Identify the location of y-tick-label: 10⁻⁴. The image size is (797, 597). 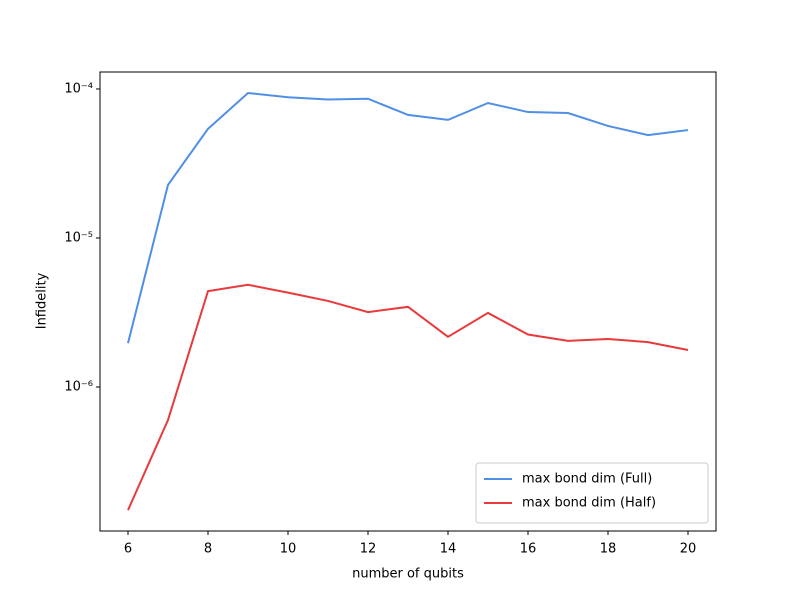
(78, 88).